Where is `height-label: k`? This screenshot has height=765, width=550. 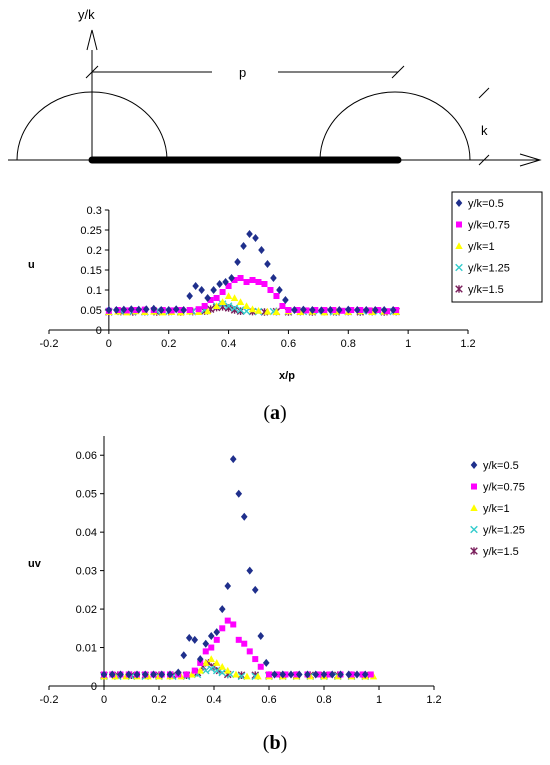
height-label: k is located at coordinates (484, 130).